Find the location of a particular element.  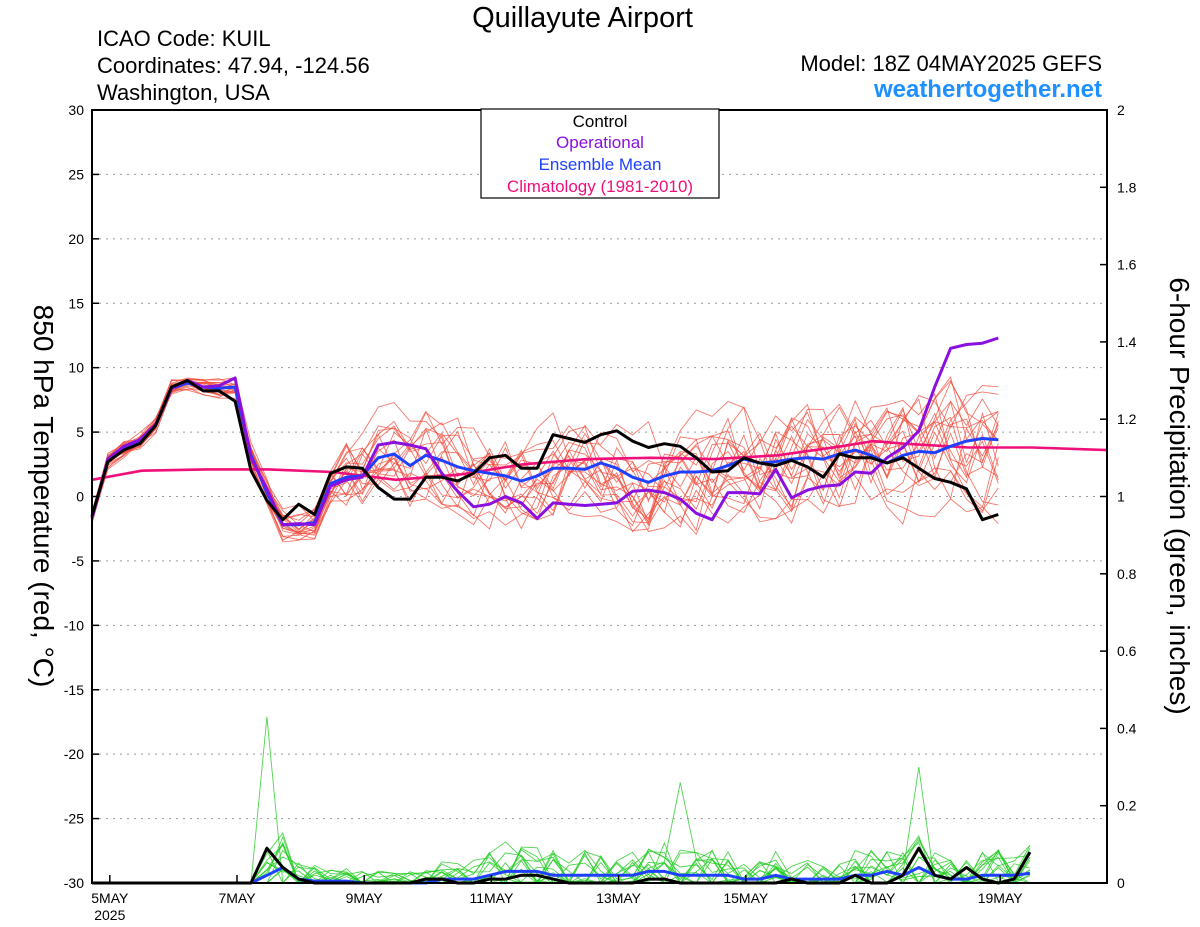

ensemble-members is located at coordinates (545, 459).